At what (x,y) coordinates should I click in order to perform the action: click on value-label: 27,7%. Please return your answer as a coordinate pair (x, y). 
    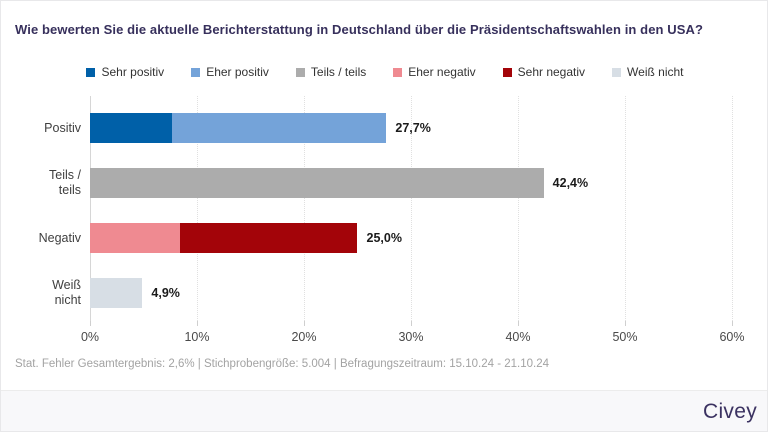
    Looking at the image, I should click on (413, 128).